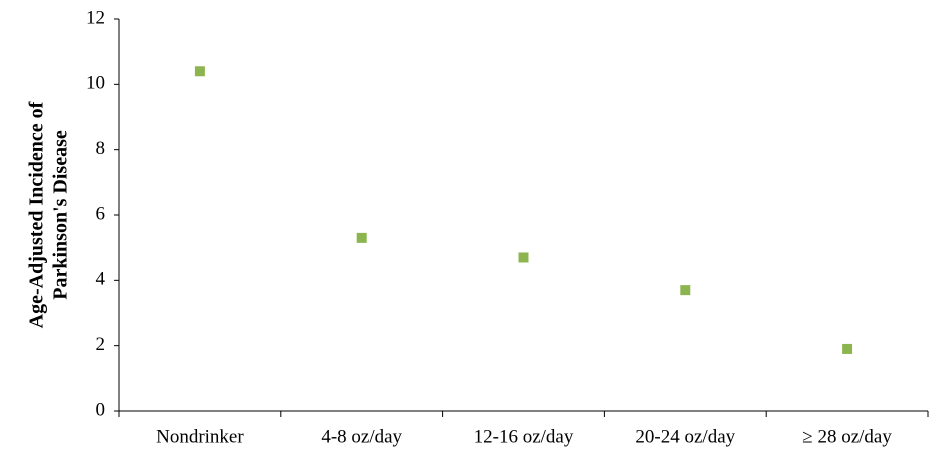 The height and width of the screenshot is (458, 944). What do you see at coordinates (101, 409) in the screenshot?
I see `y-tick-label: 0` at bounding box center [101, 409].